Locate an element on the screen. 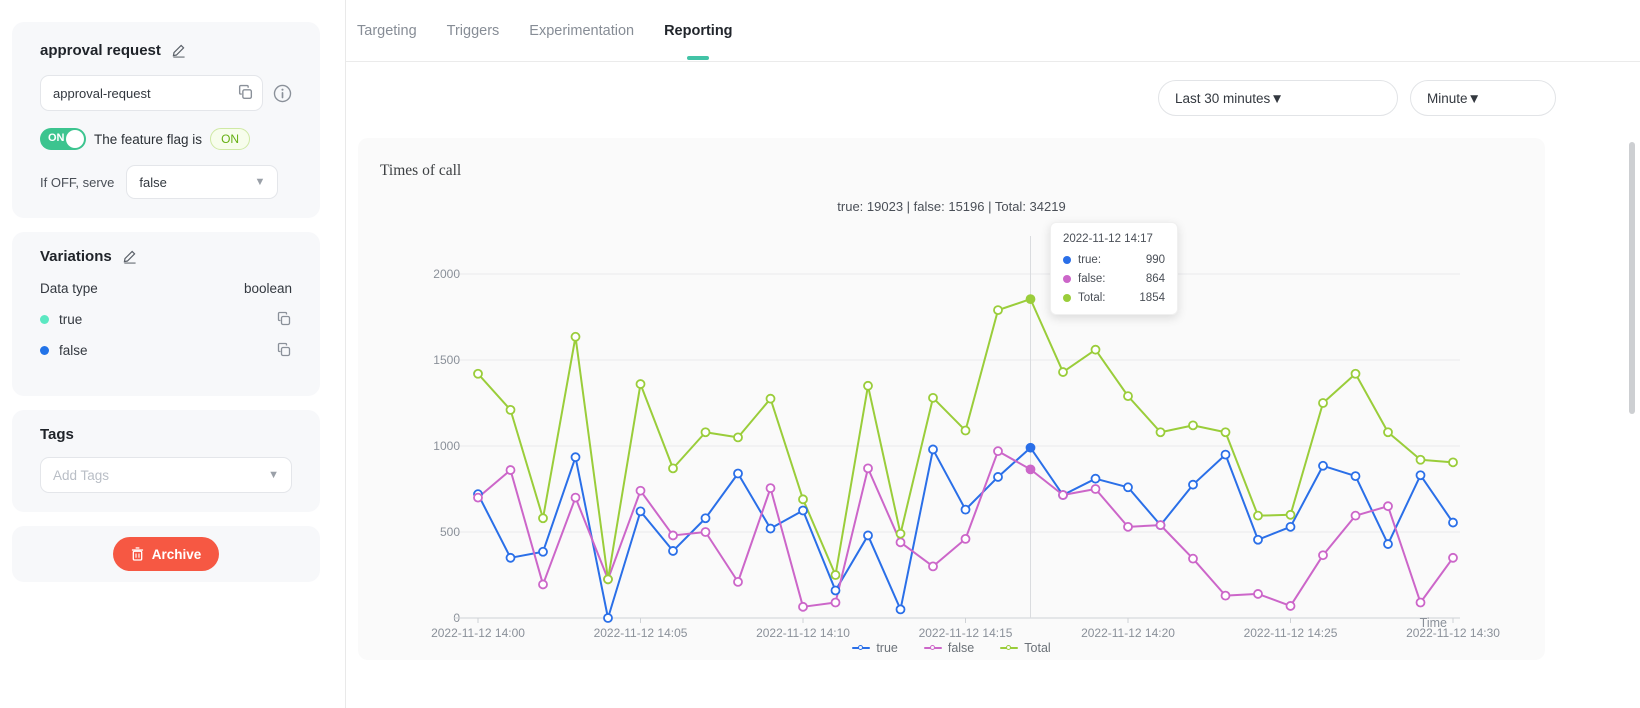  time-range-select: Last 30 minutes ▼ is located at coordinates (1278, 98).